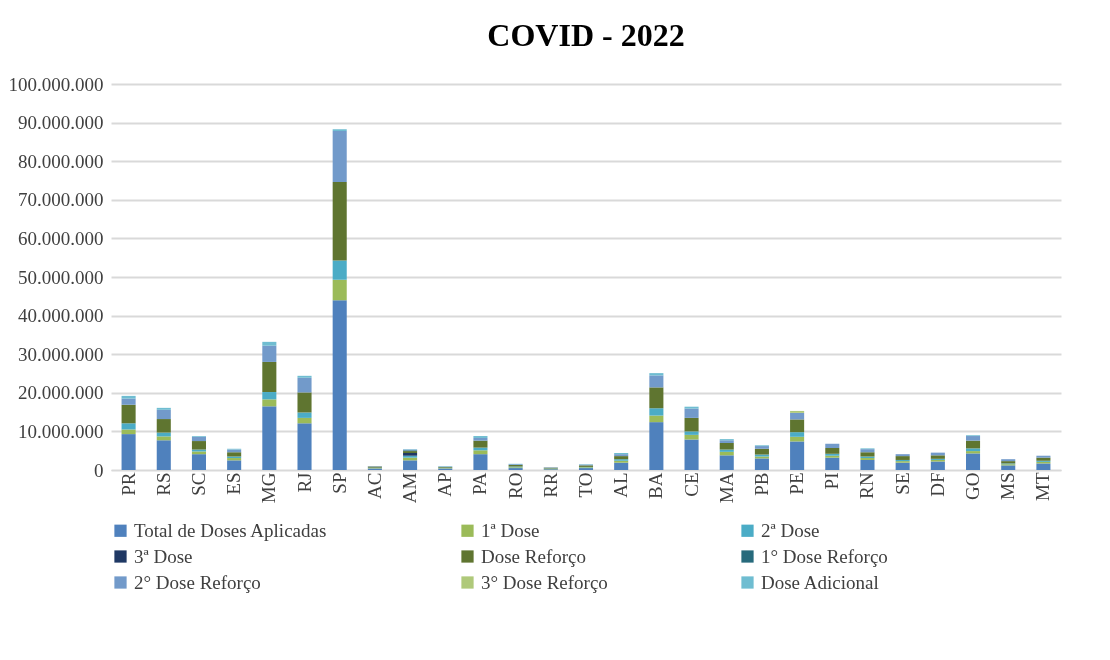  What do you see at coordinates (56, 84) in the screenshot?
I see `y-tick-label: 100.000.000` at bounding box center [56, 84].